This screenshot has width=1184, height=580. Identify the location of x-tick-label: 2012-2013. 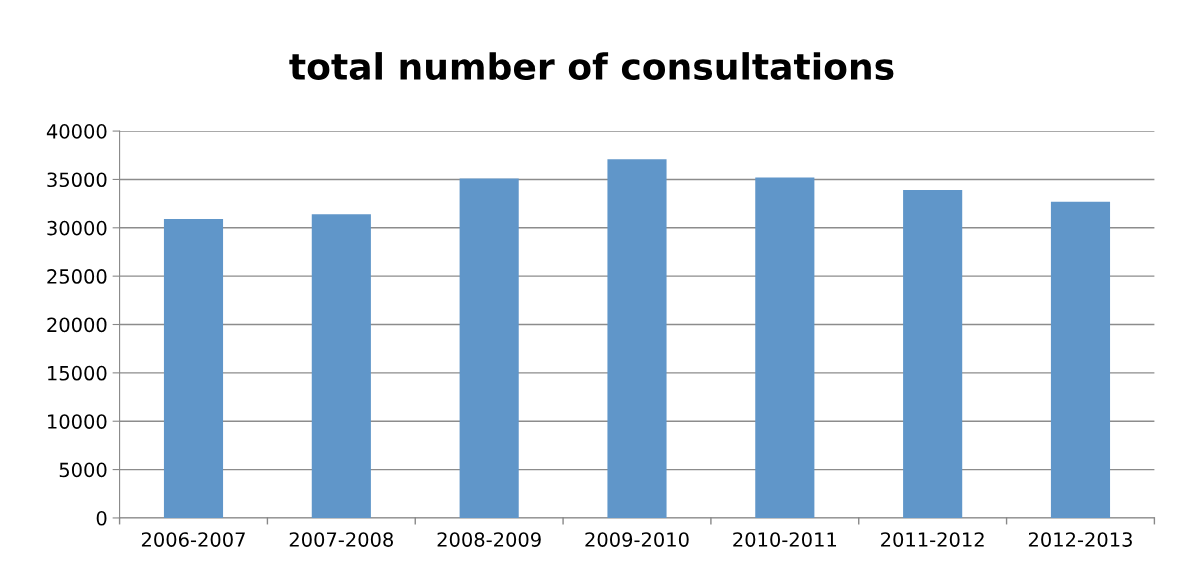
(1080, 539).